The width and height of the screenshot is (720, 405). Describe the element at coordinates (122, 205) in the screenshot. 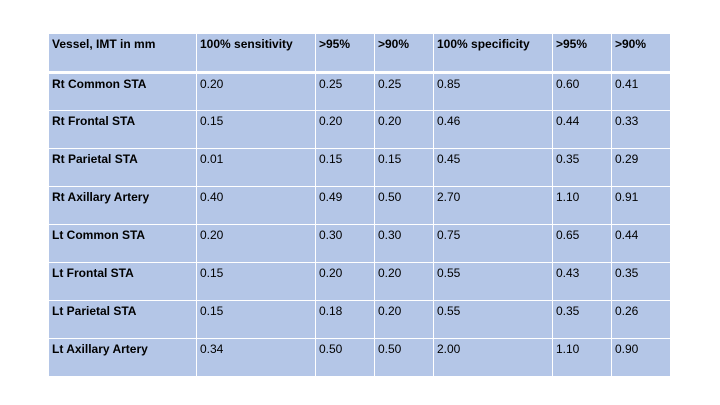

I see `row-label: Rt Axillary Artery` at that location.